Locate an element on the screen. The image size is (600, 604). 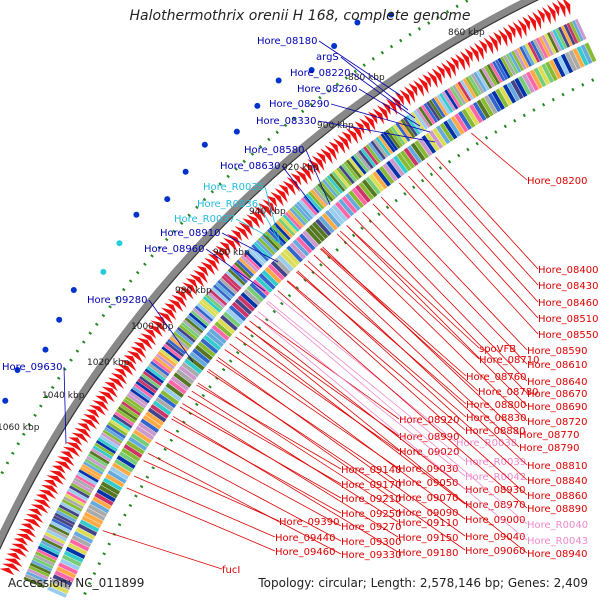
gene-label-hore_r0035: Hore_R0035 is located at coordinates (233, 187).